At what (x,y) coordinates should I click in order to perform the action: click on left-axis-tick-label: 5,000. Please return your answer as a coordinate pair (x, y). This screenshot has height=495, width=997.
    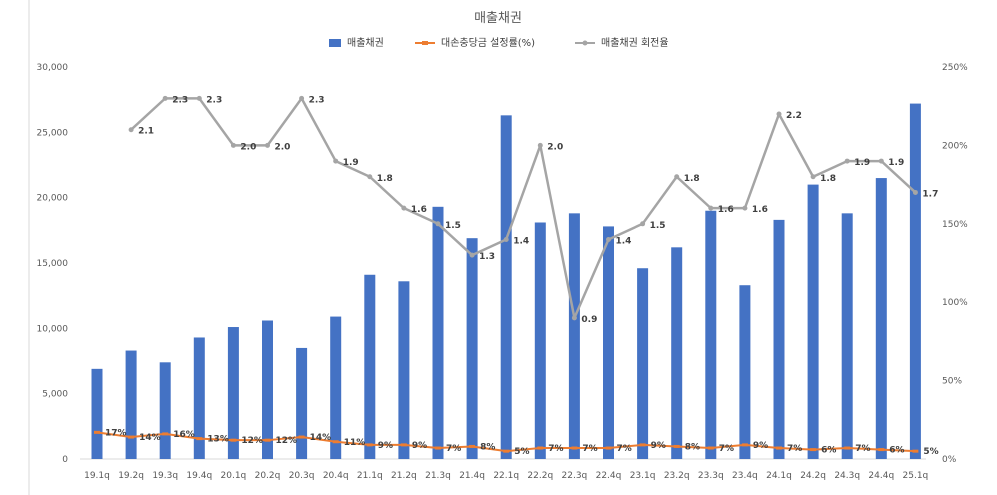
    Looking at the image, I should click on (55, 395).